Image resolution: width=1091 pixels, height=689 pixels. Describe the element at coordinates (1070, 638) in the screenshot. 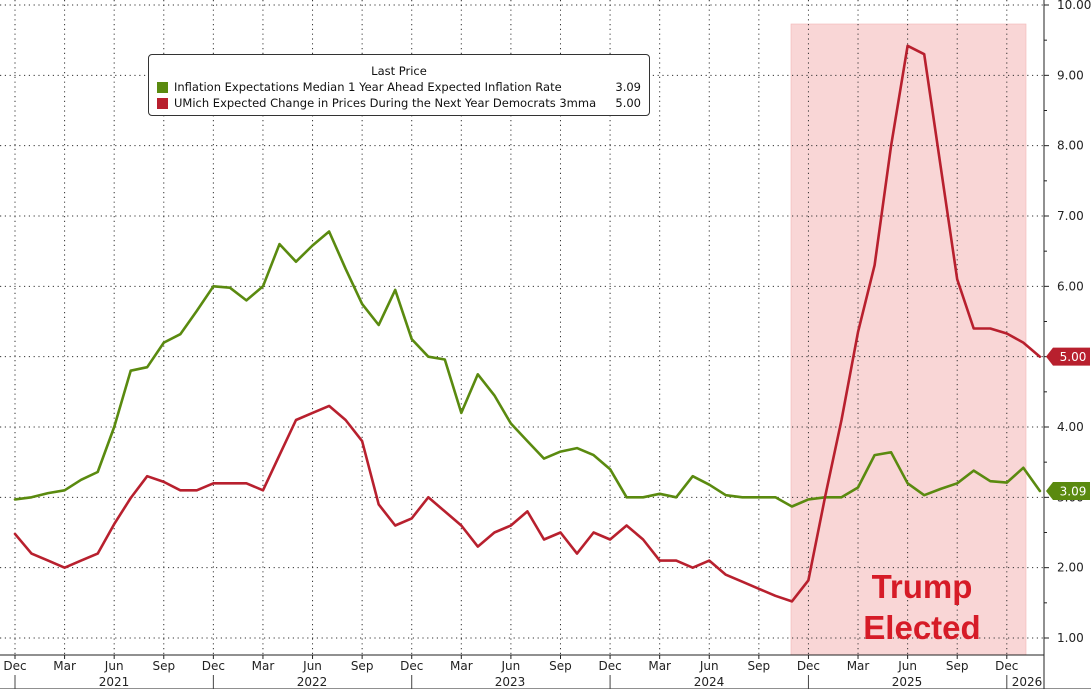

I see `y-tick-label: 1.00` at that location.